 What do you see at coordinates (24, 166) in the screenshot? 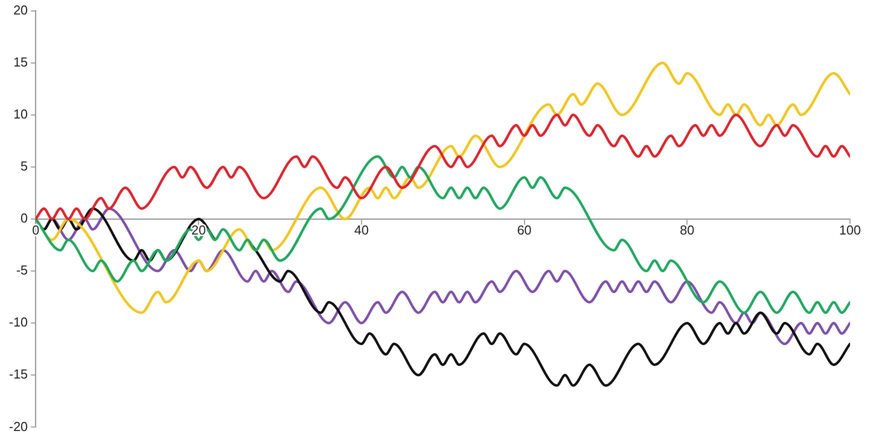
I see `y-tick-label: 5` at bounding box center [24, 166].